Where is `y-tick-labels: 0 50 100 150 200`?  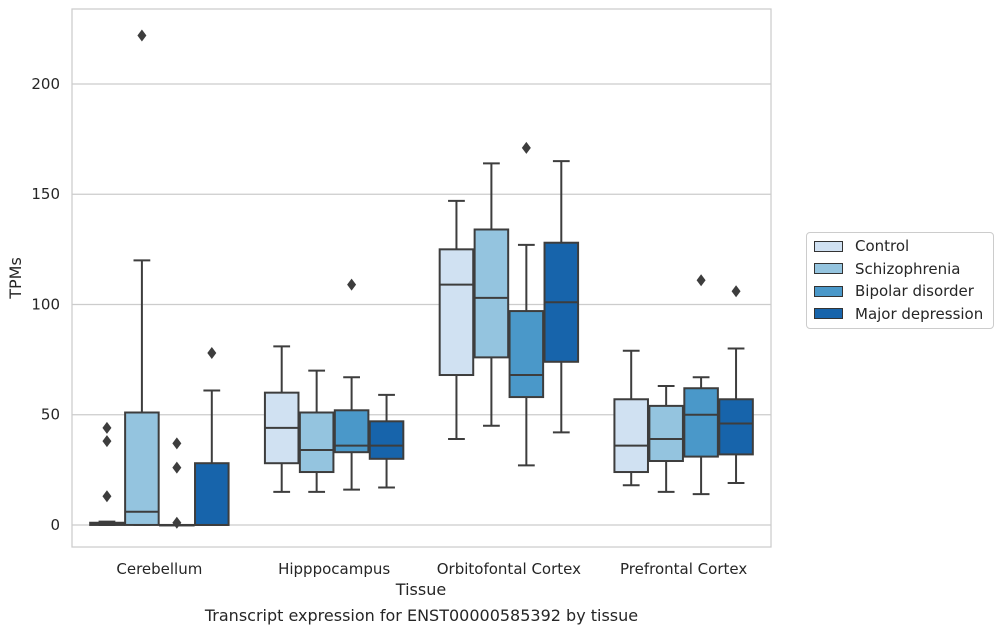
y-tick-labels: 0 50 100 150 200 is located at coordinates (45, 304).